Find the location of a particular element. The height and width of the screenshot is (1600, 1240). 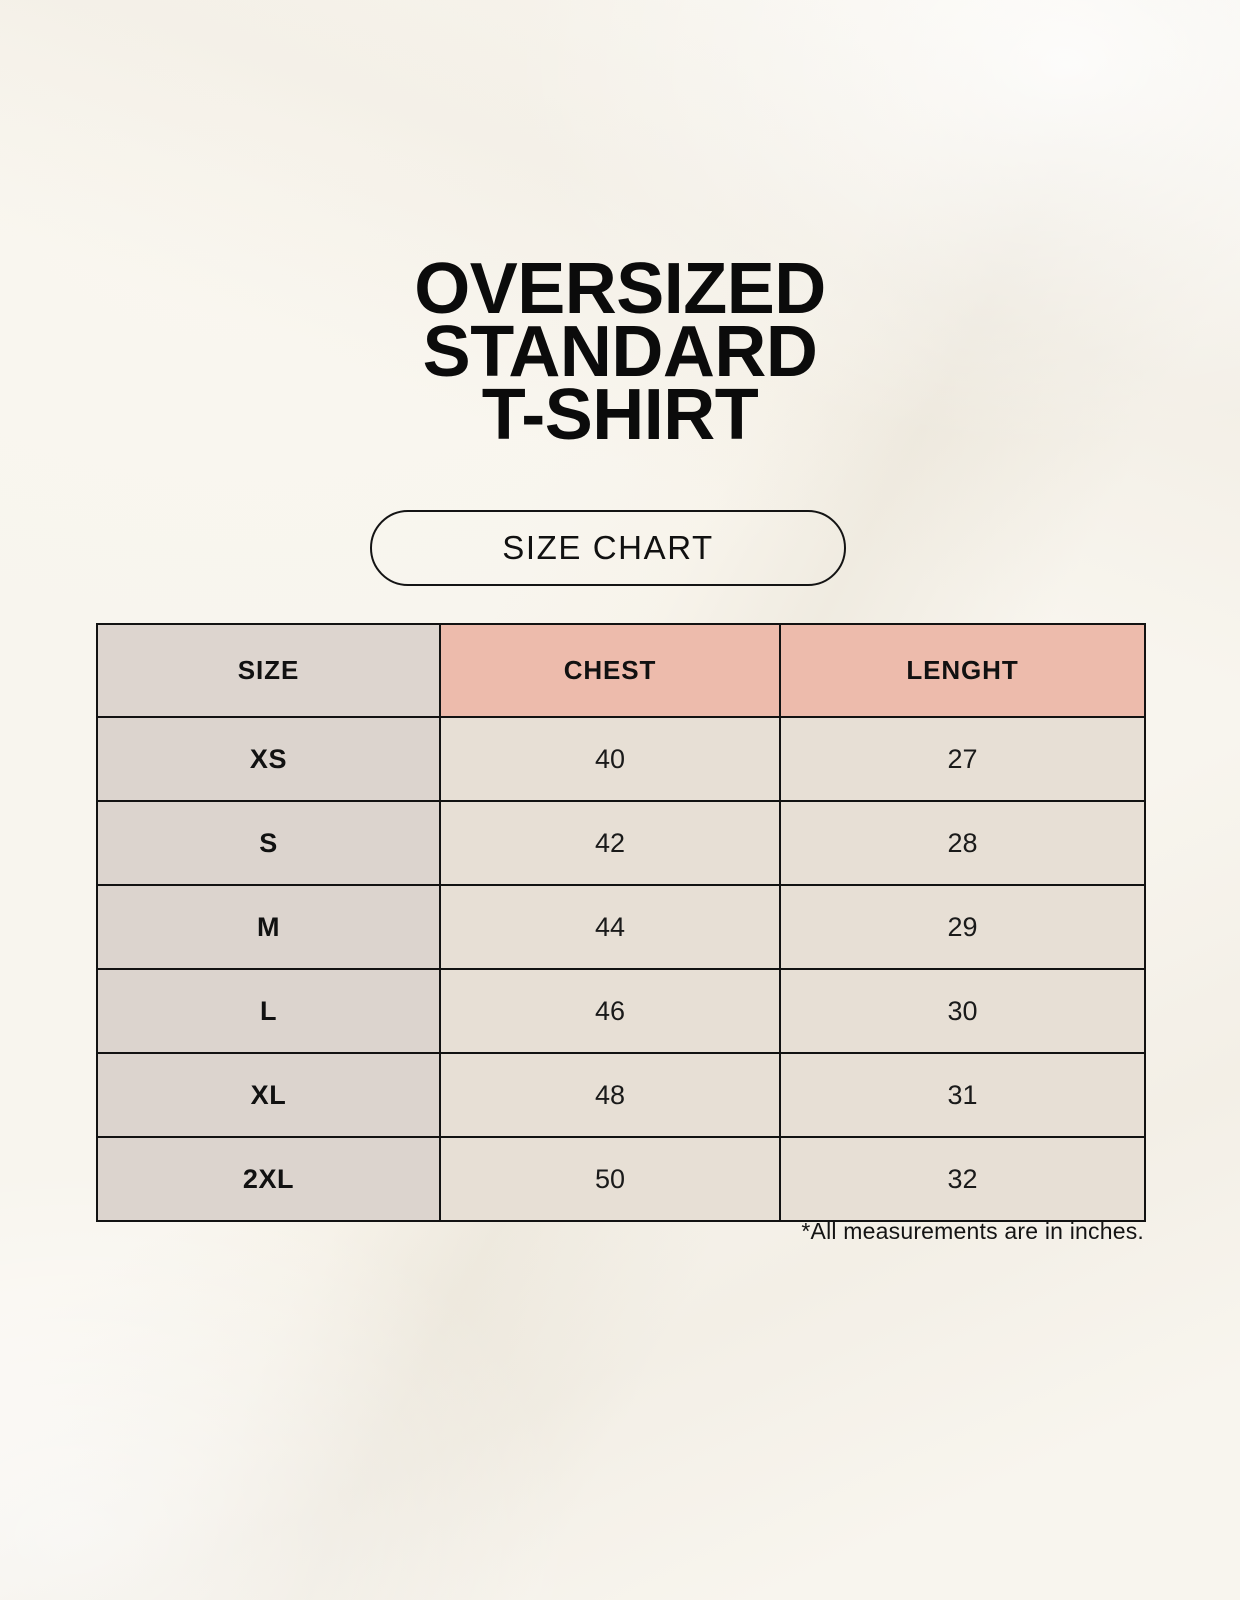

cell-size: XS is located at coordinates (268, 759).